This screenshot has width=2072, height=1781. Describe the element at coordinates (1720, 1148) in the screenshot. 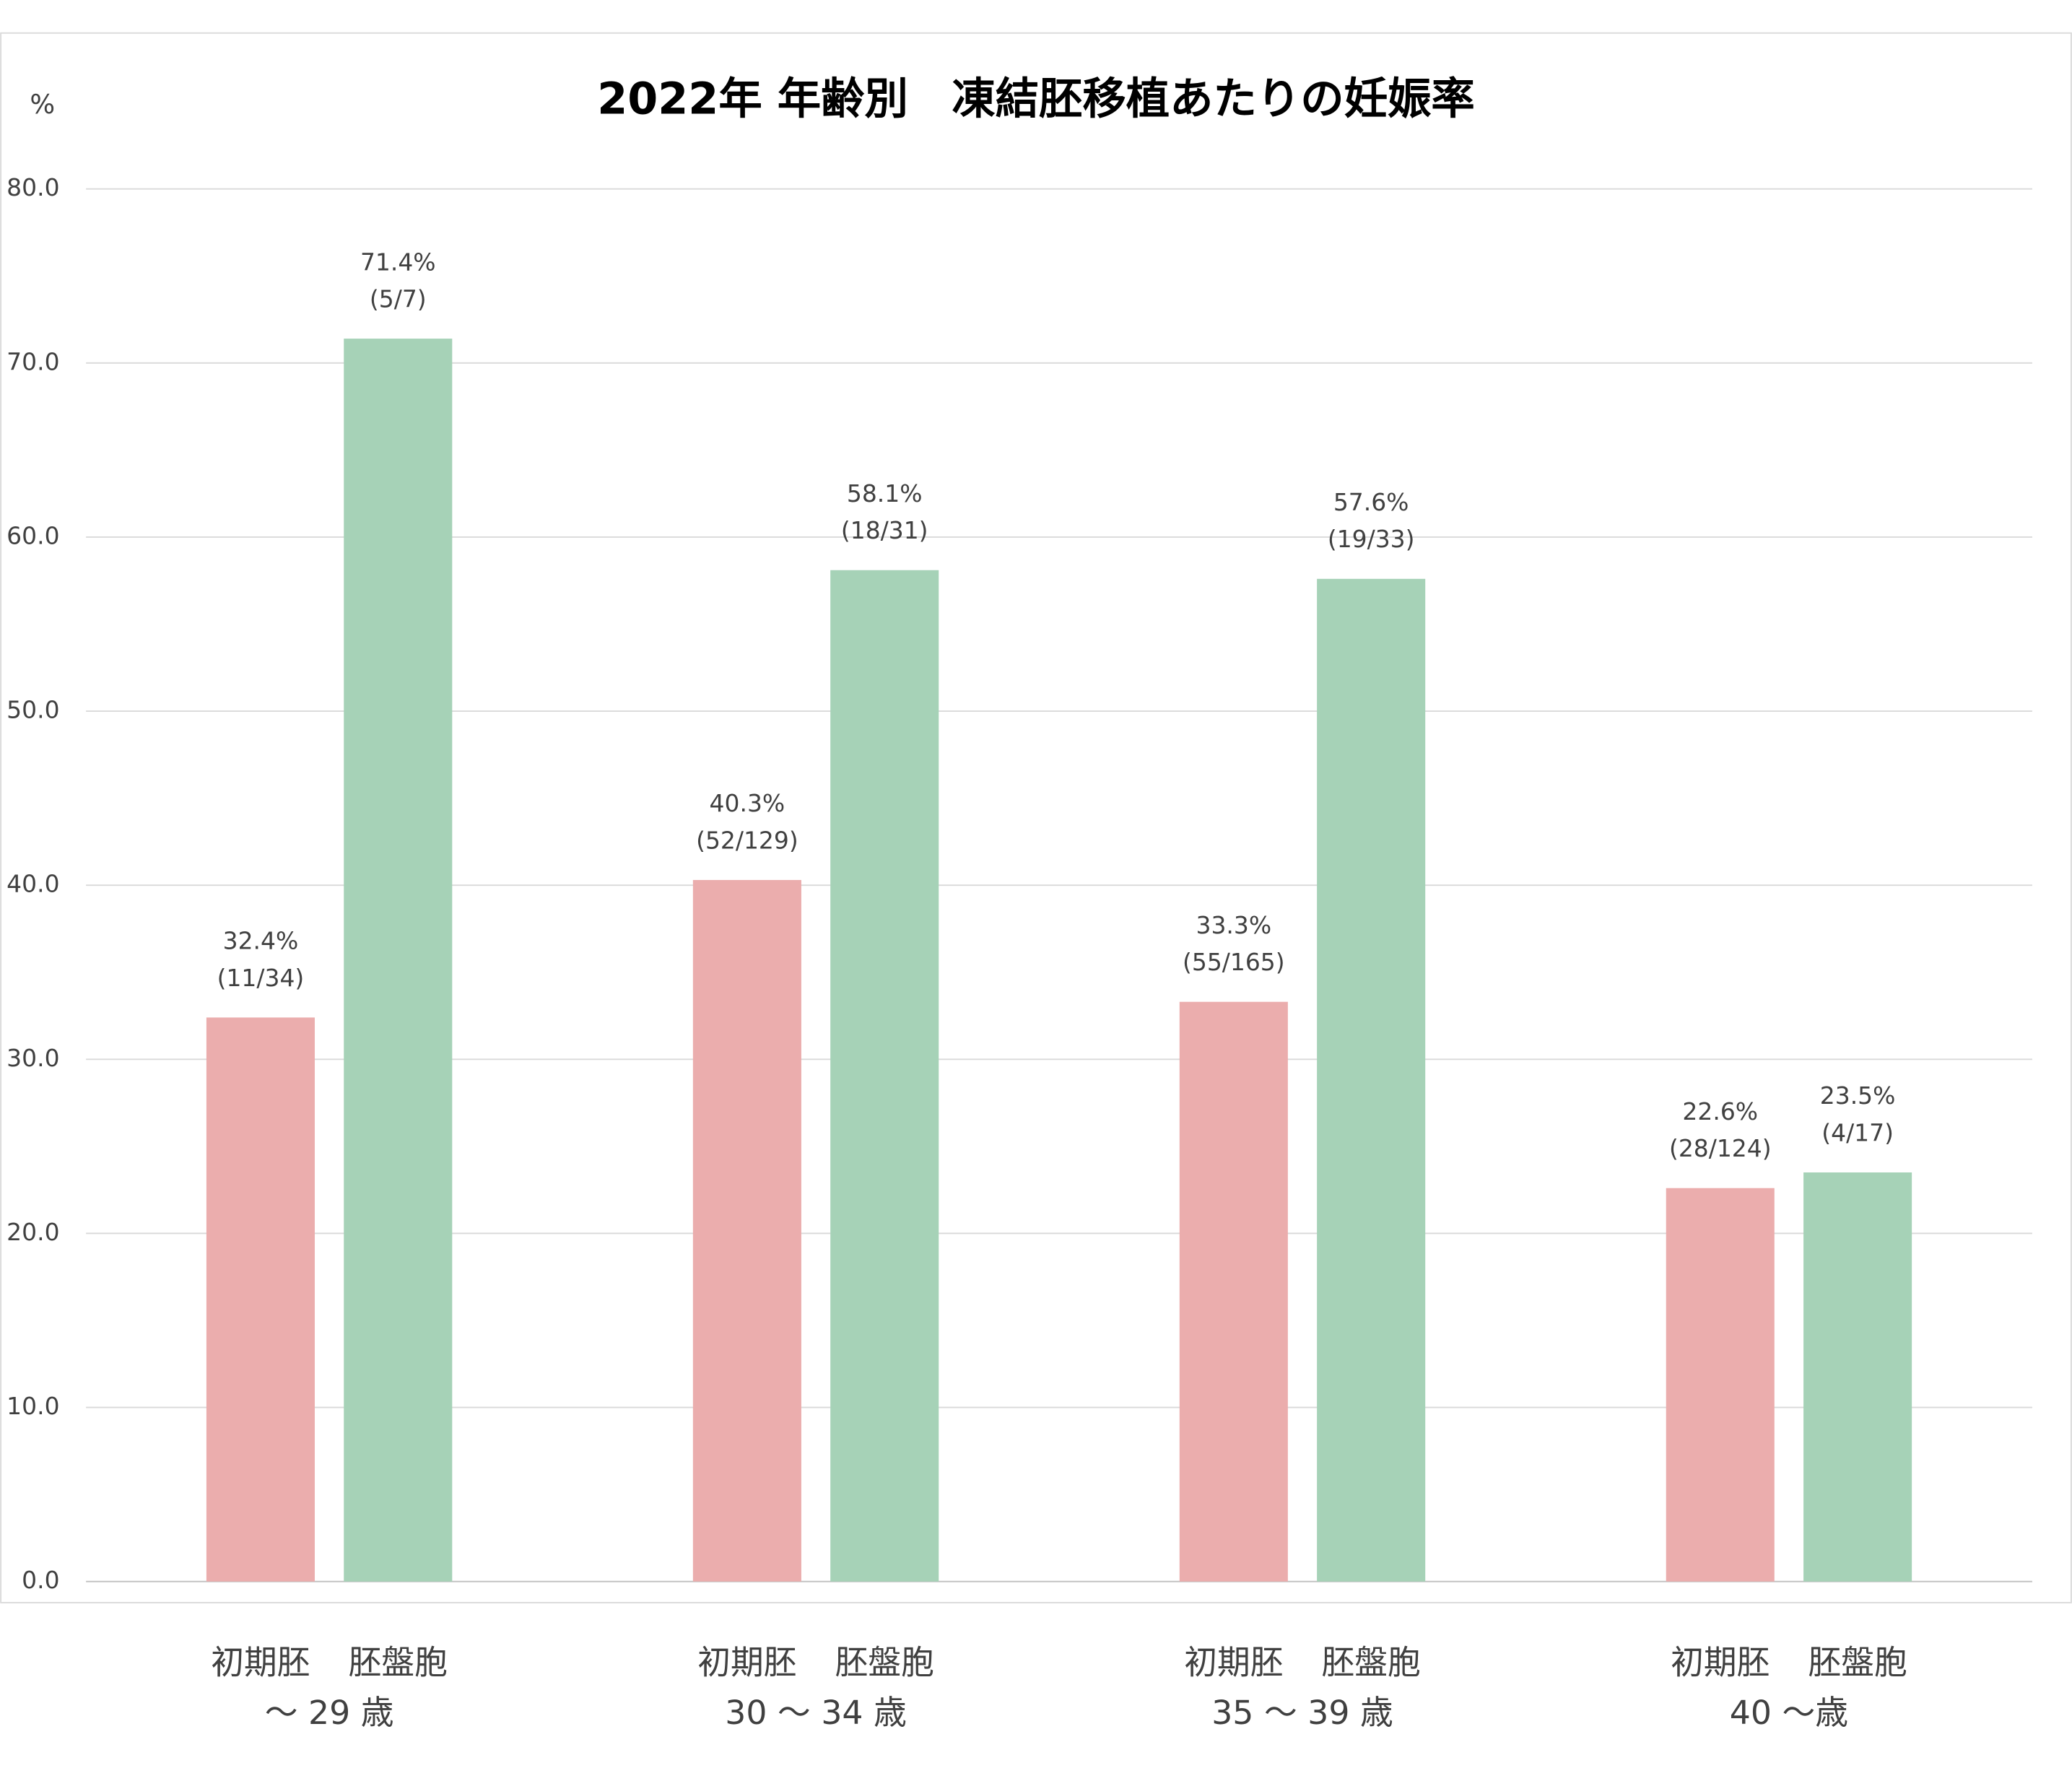

I see `count-label: (28/124)` at that location.